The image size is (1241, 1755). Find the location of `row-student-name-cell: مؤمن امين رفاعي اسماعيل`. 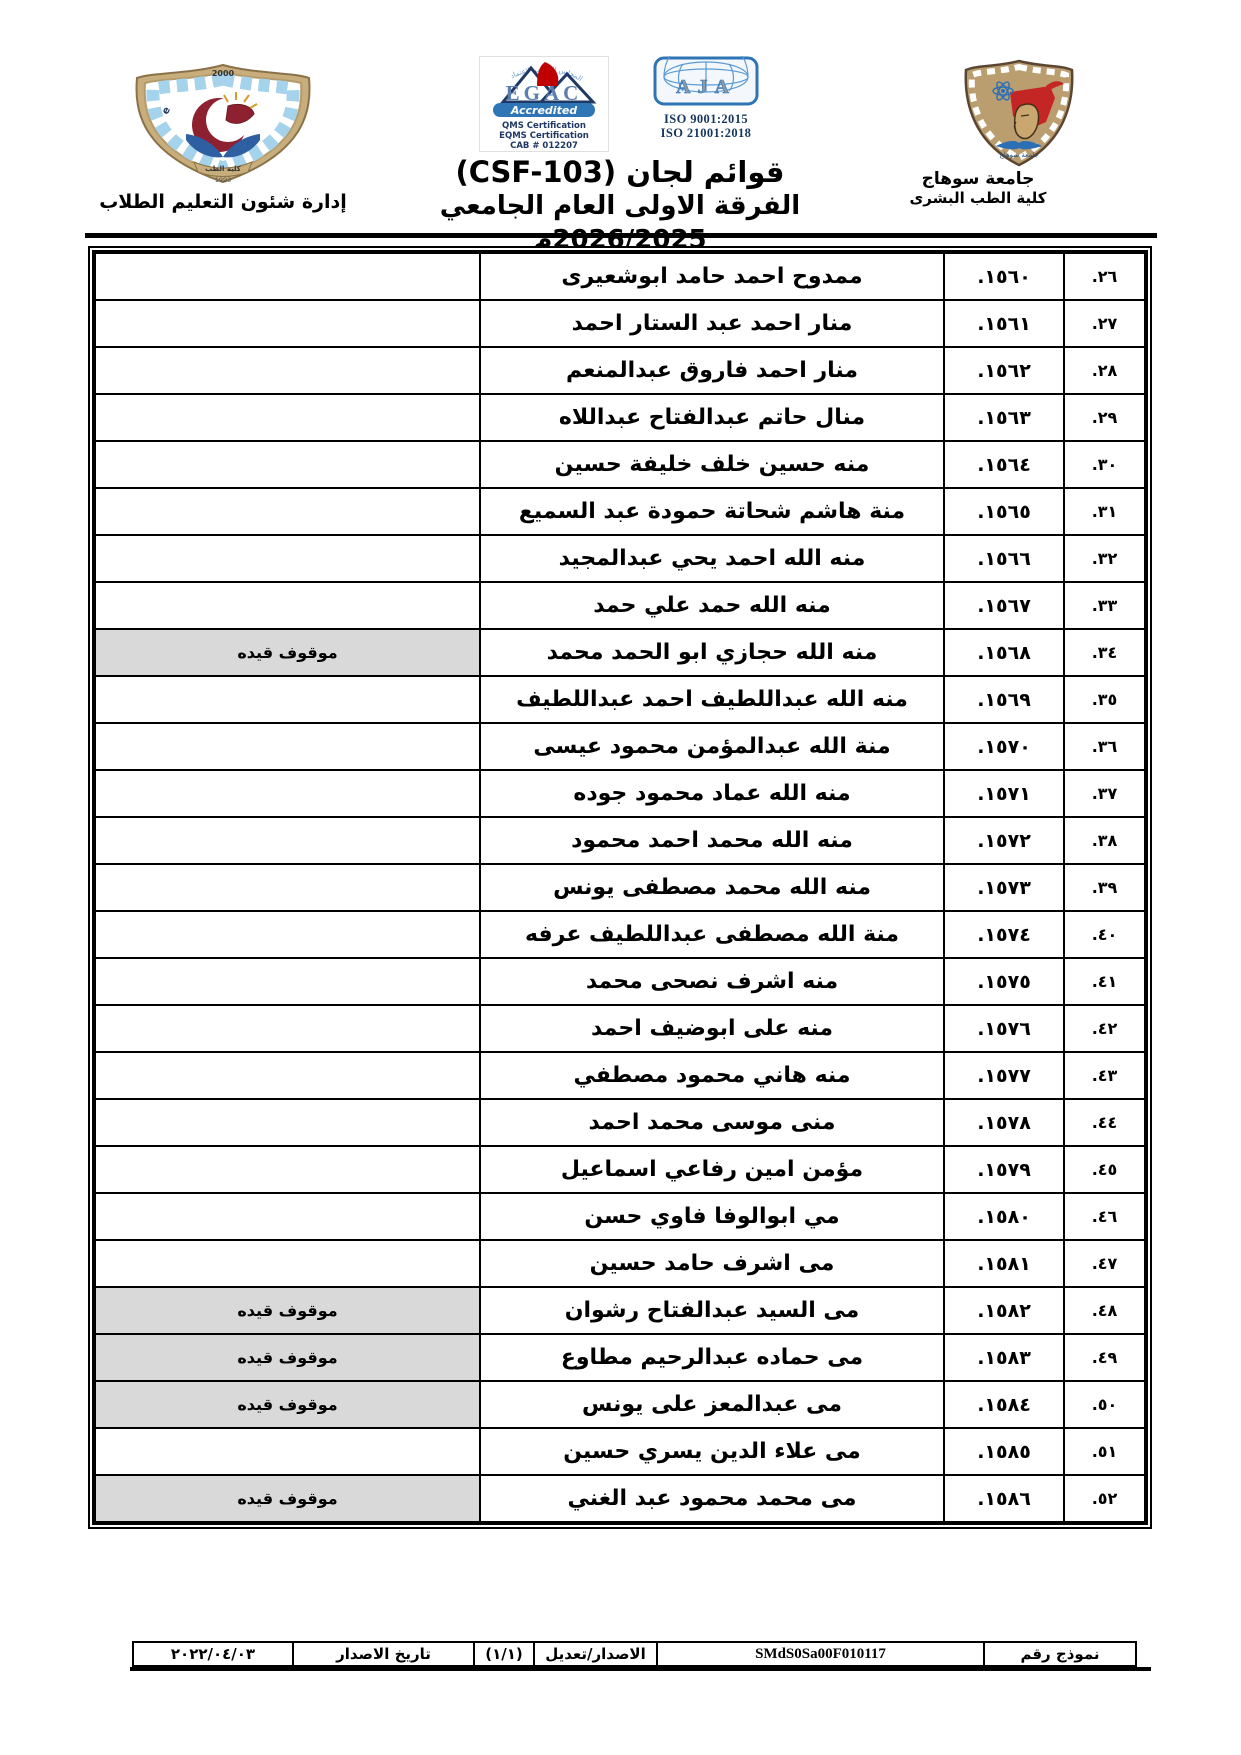

row-student-name-cell: مؤمن امين رفاعي اسماعيل is located at coordinates (712, 1169).